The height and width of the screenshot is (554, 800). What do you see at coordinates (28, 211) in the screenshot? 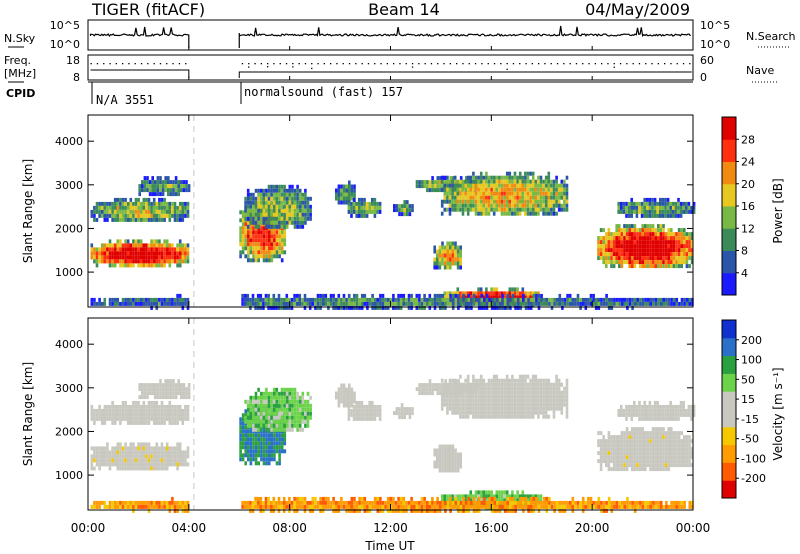
I see `power-ylabel: Slant Range [km]` at bounding box center [28, 211].